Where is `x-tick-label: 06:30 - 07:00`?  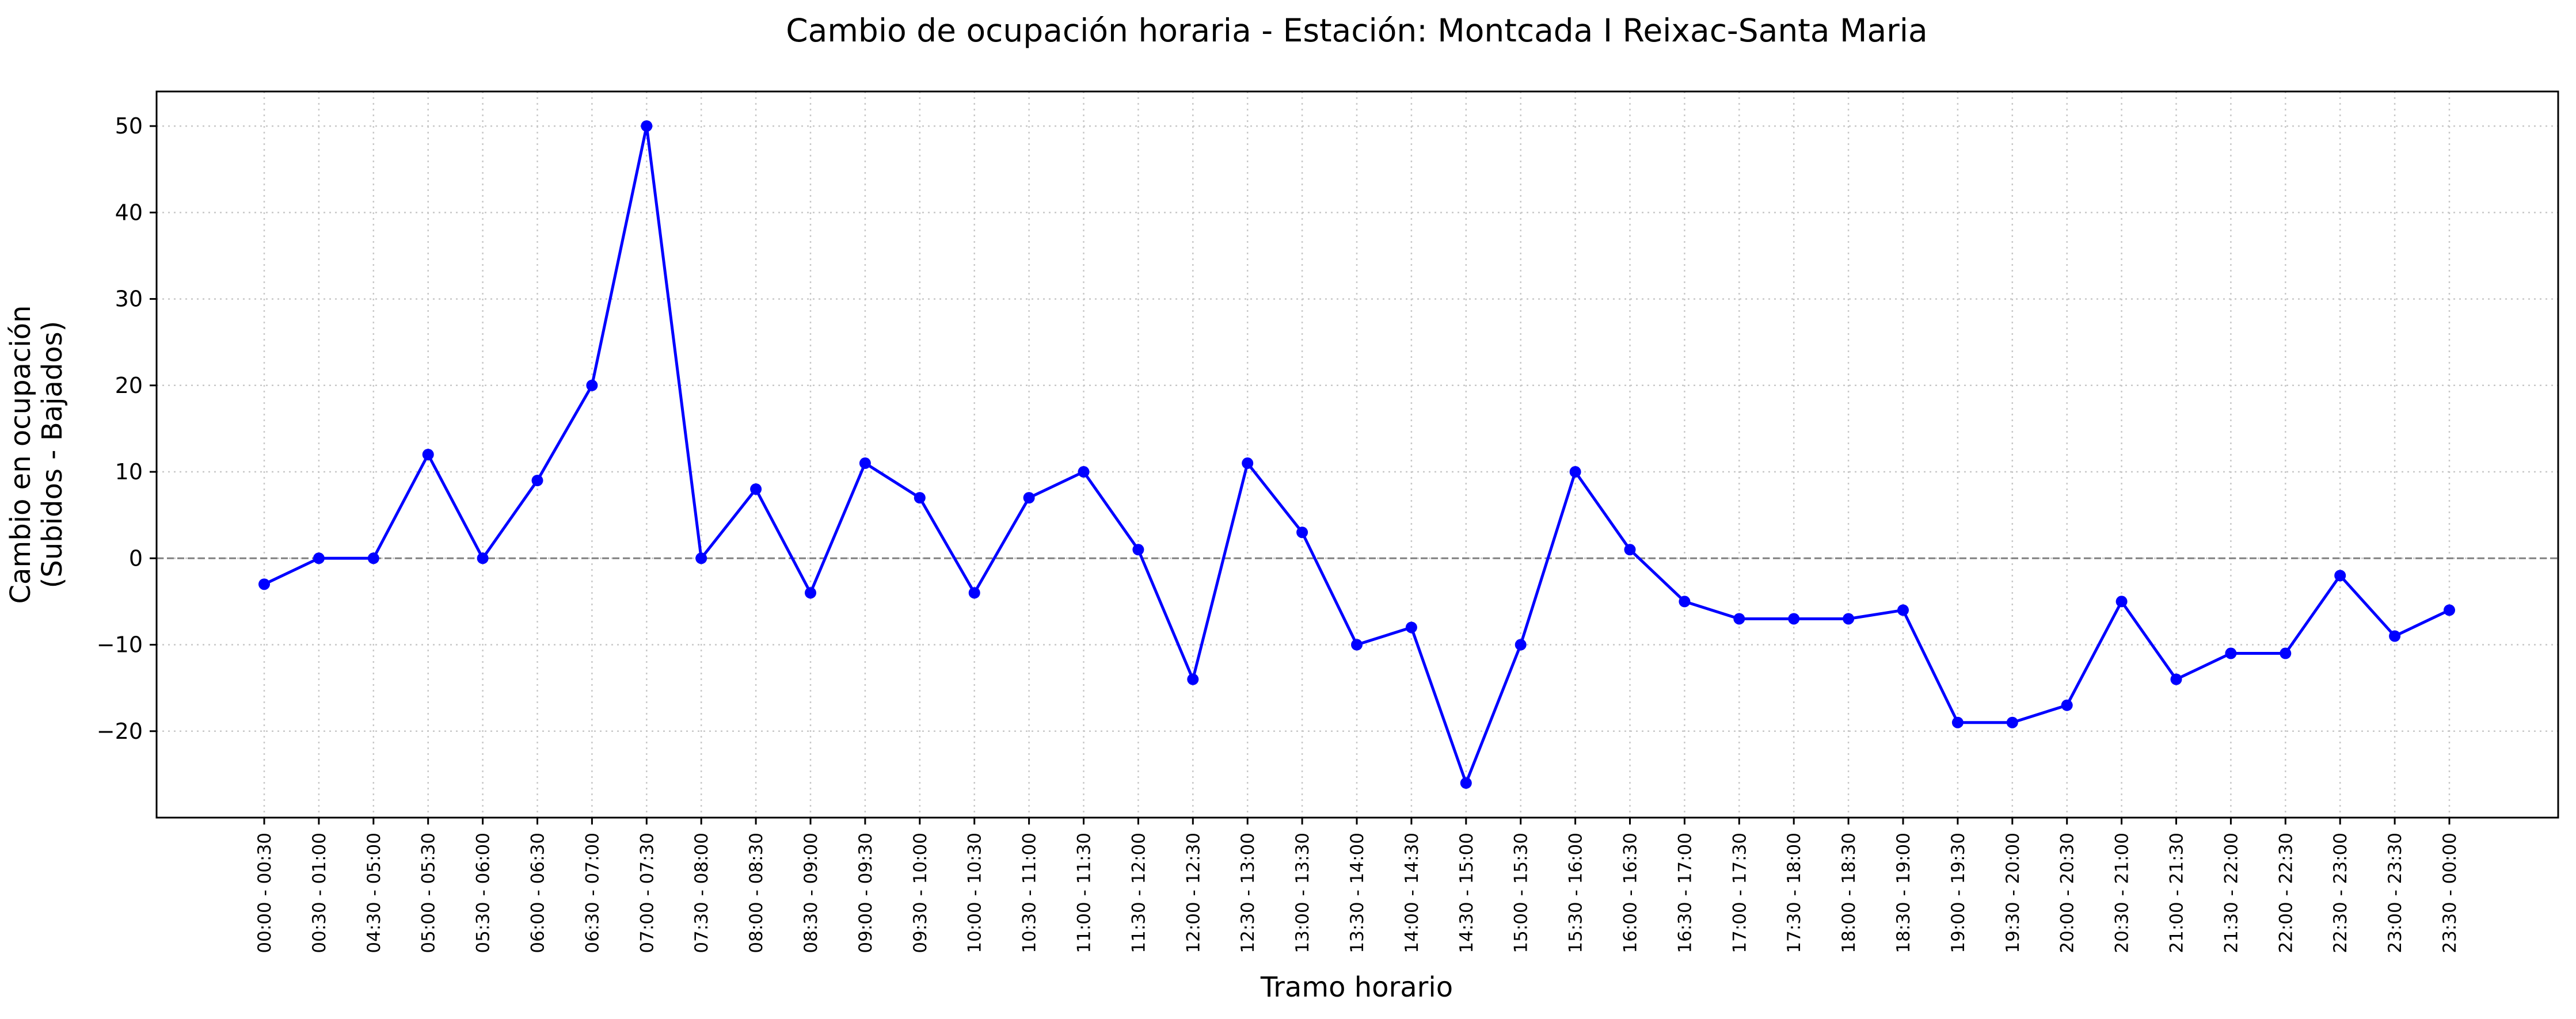
x-tick-label: 06:30 - 07:00 is located at coordinates (593, 893).